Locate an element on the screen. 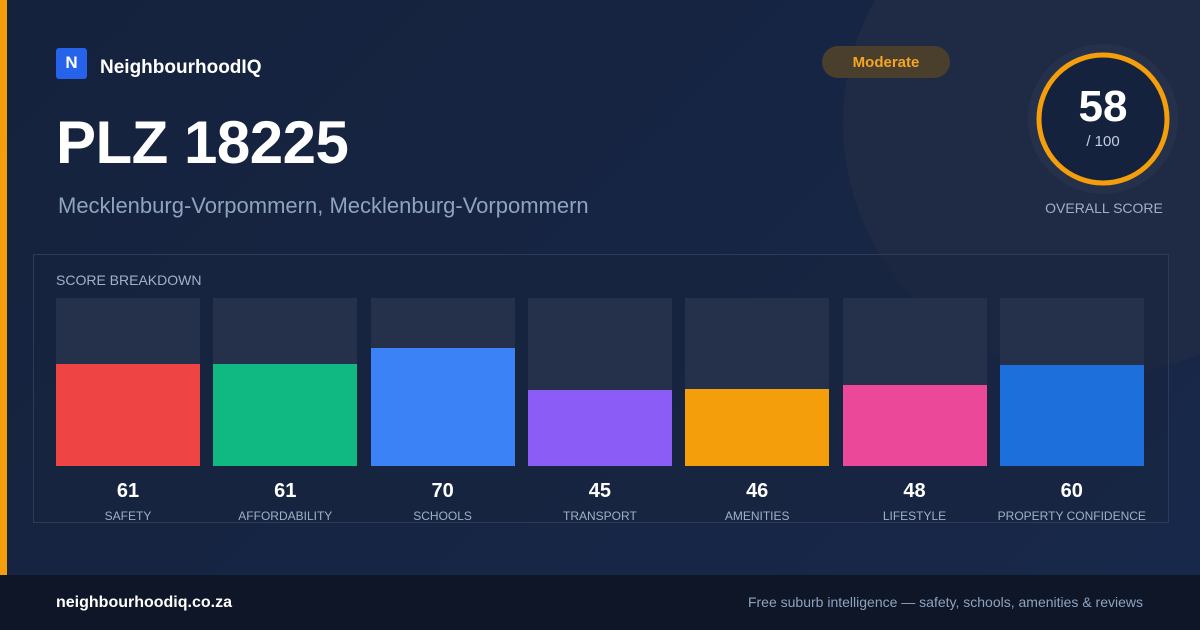 This screenshot has width=1200, height=630. score-ring-graphic is located at coordinates (1103, 119).